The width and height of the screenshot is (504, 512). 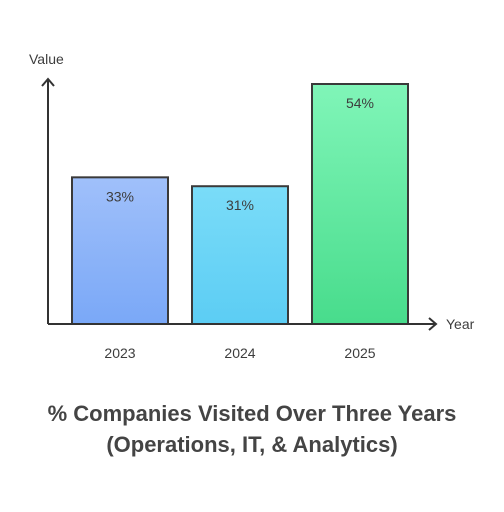 I want to click on data-label-2024: 31%, so click(x=240, y=205).